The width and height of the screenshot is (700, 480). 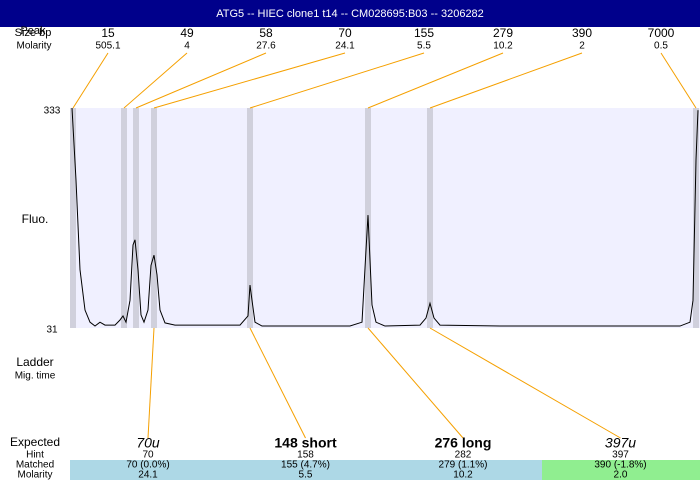 I want to click on y-axis-label: Fluo., so click(x=35, y=219).